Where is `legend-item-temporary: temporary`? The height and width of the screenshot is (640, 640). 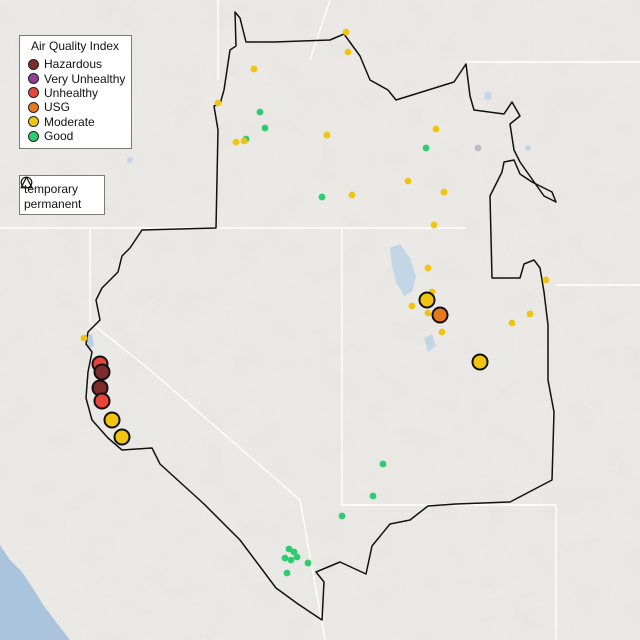 legend-item-temporary: temporary is located at coordinates (62, 186).